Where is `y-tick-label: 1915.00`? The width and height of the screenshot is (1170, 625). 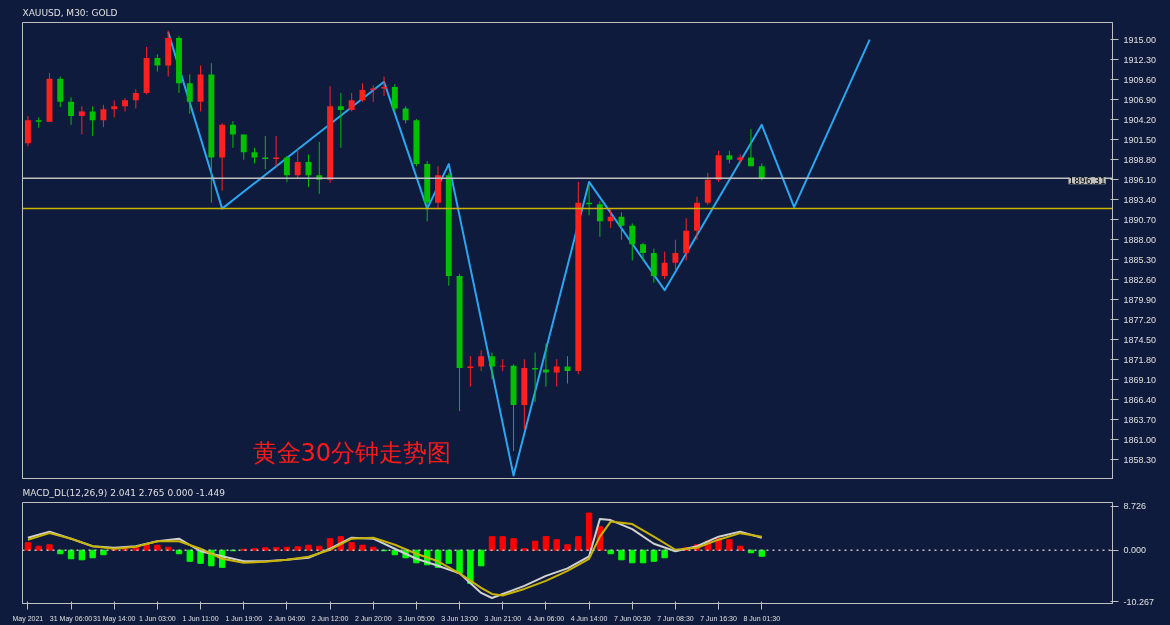 y-tick-label: 1915.00 is located at coordinates (1140, 39).